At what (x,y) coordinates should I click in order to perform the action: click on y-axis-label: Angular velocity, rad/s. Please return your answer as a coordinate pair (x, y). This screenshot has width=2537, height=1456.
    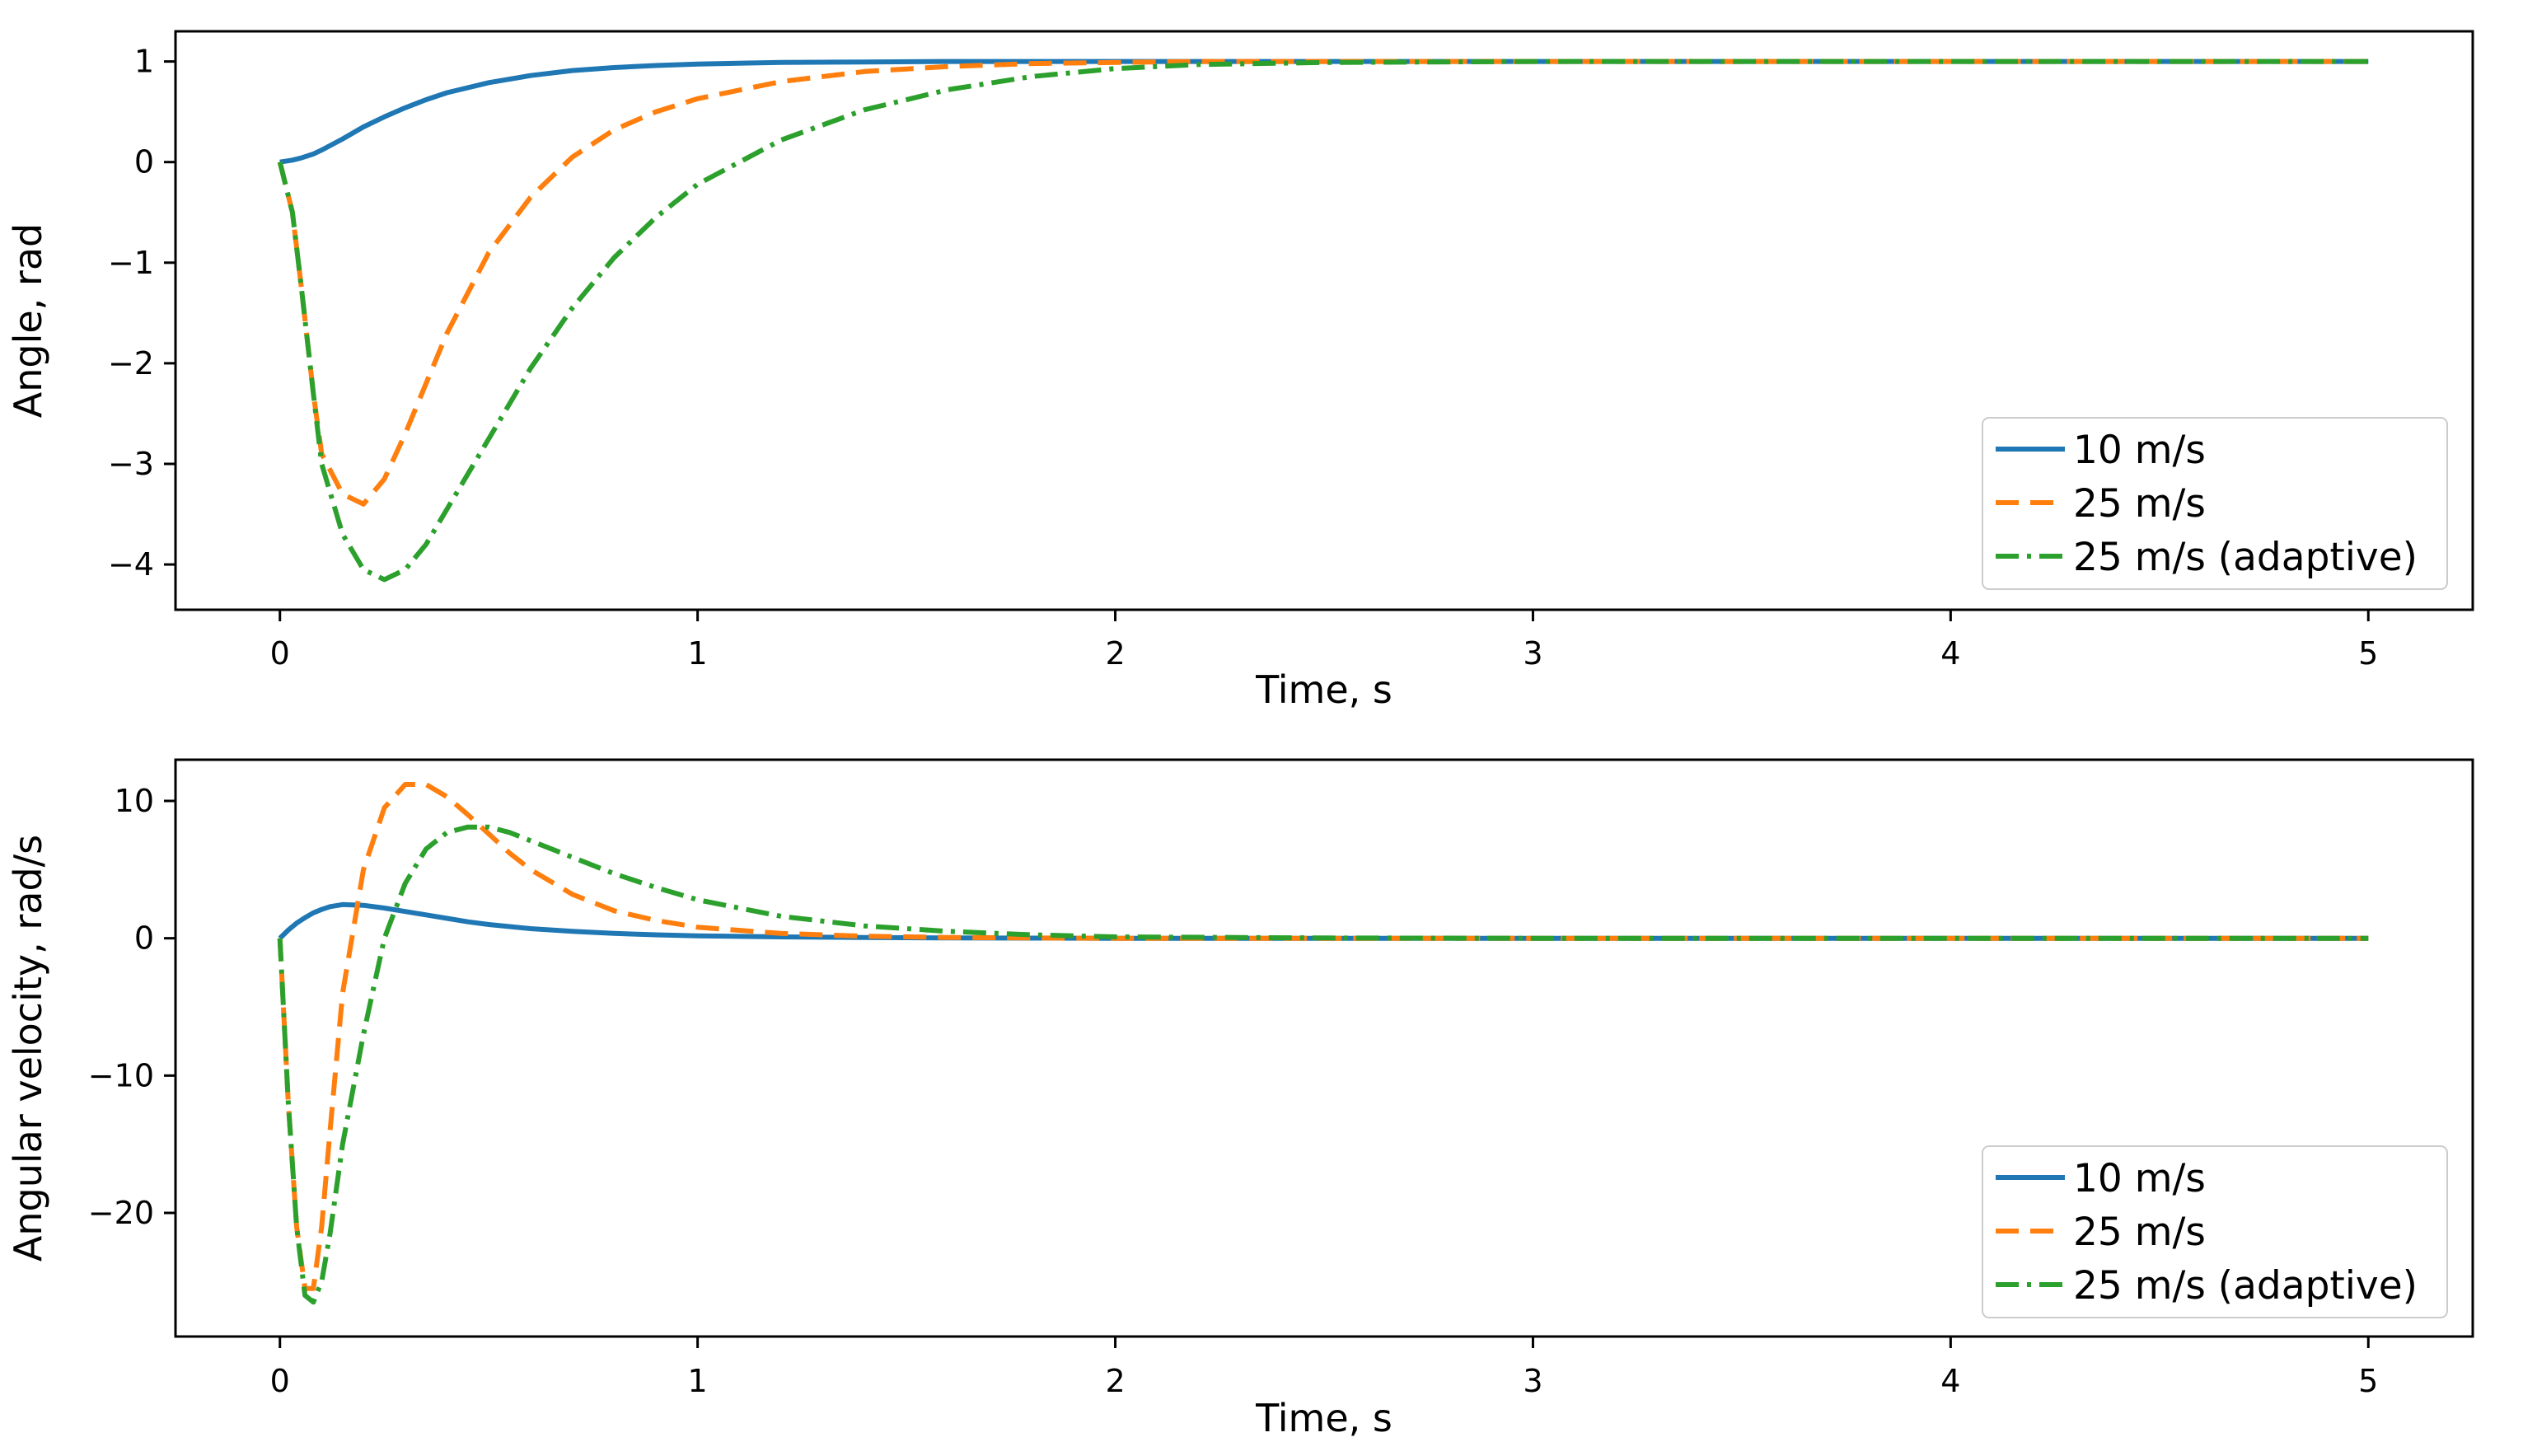
    Looking at the image, I should click on (28, 1048).